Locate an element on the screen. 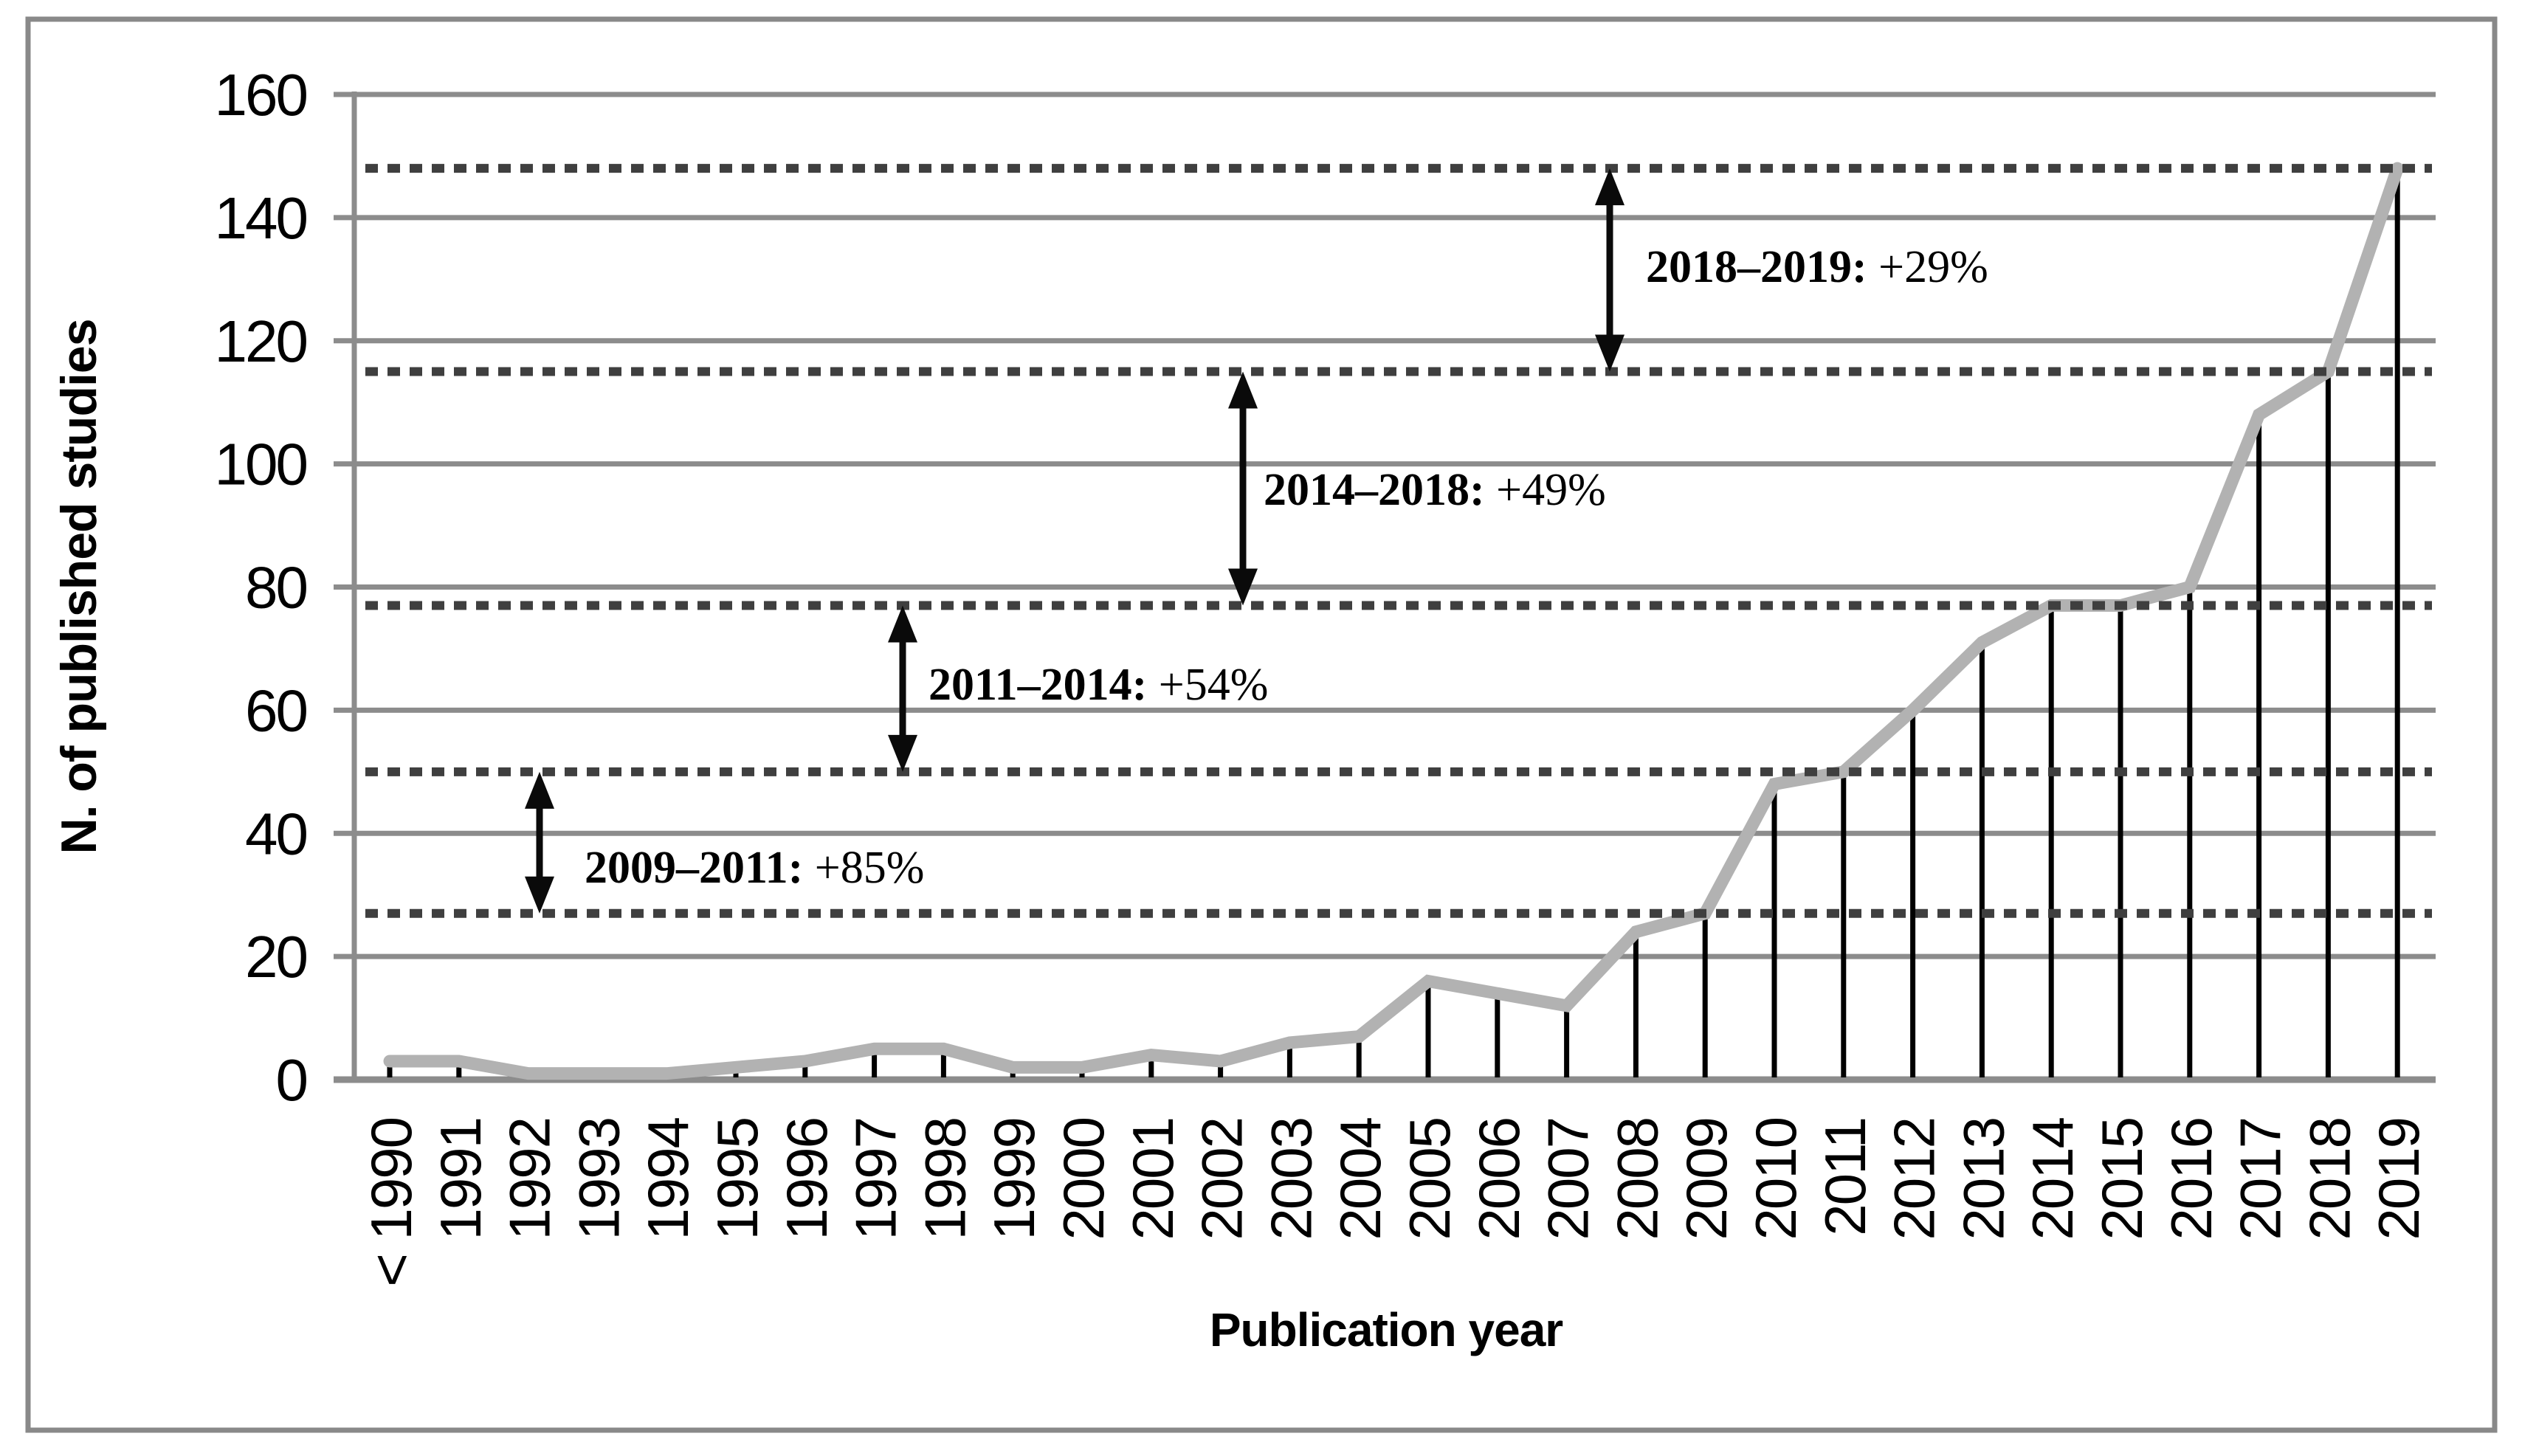 The image size is (2522, 1456). y-tick-label: 0 is located at coordinates (291, 1080).